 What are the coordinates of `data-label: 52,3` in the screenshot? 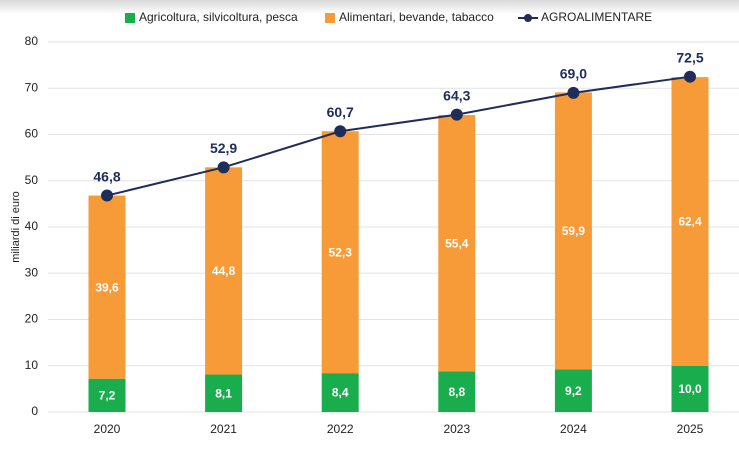 It's located at (341, 252).